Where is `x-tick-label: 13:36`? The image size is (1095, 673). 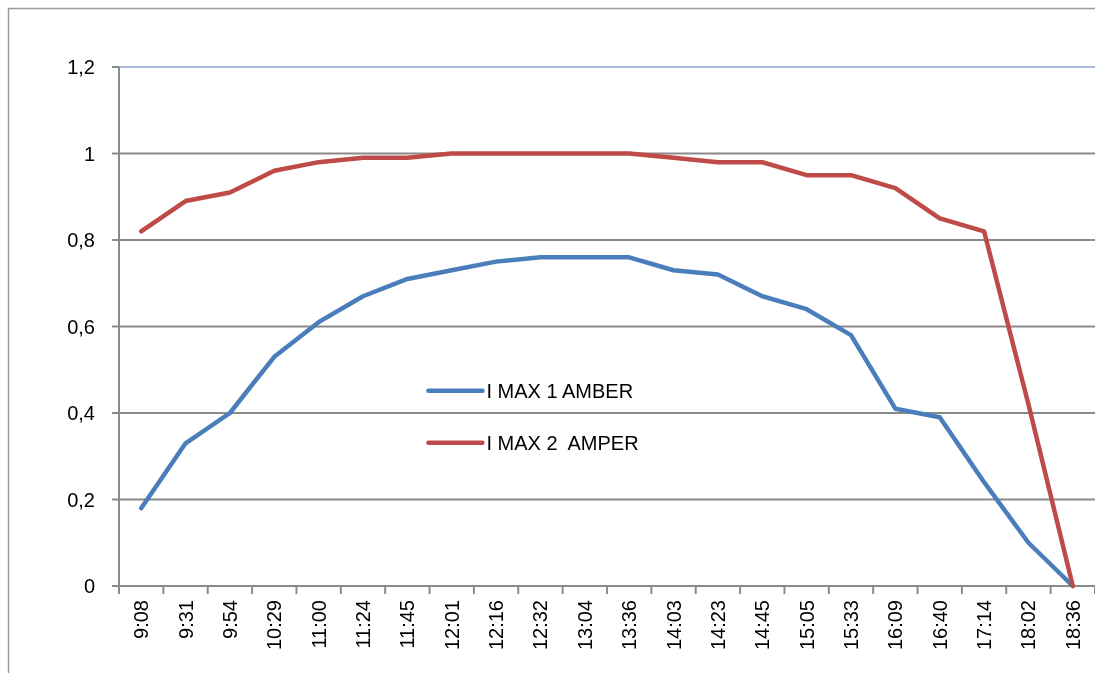
x-tick-label: 13:36 is located at coordinates (629, 625).